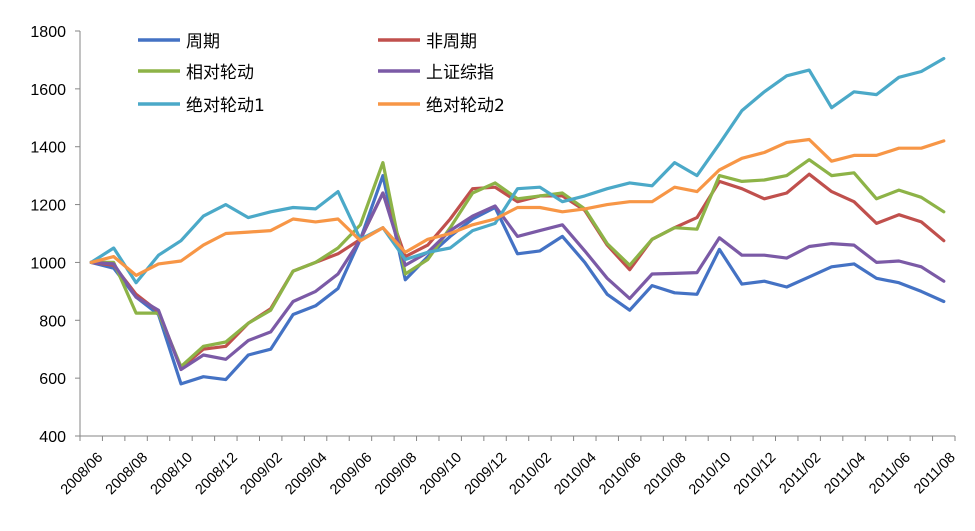 The width and height of the screenshot is (975, 531). What do you see at coordinates (710, 474) in the screenshot?
I see `x-tick-label: 2010/10` at bounding box center [710, 474].